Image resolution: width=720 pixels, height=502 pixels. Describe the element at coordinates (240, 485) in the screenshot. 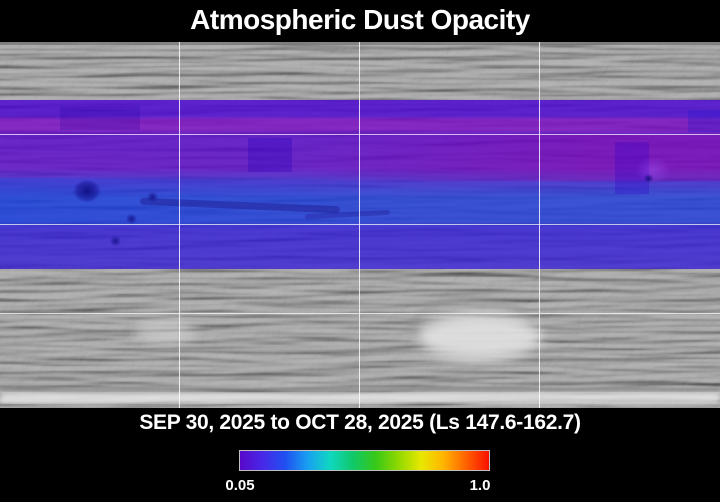

I see `colorbar-min-label: 0.05` at that location.